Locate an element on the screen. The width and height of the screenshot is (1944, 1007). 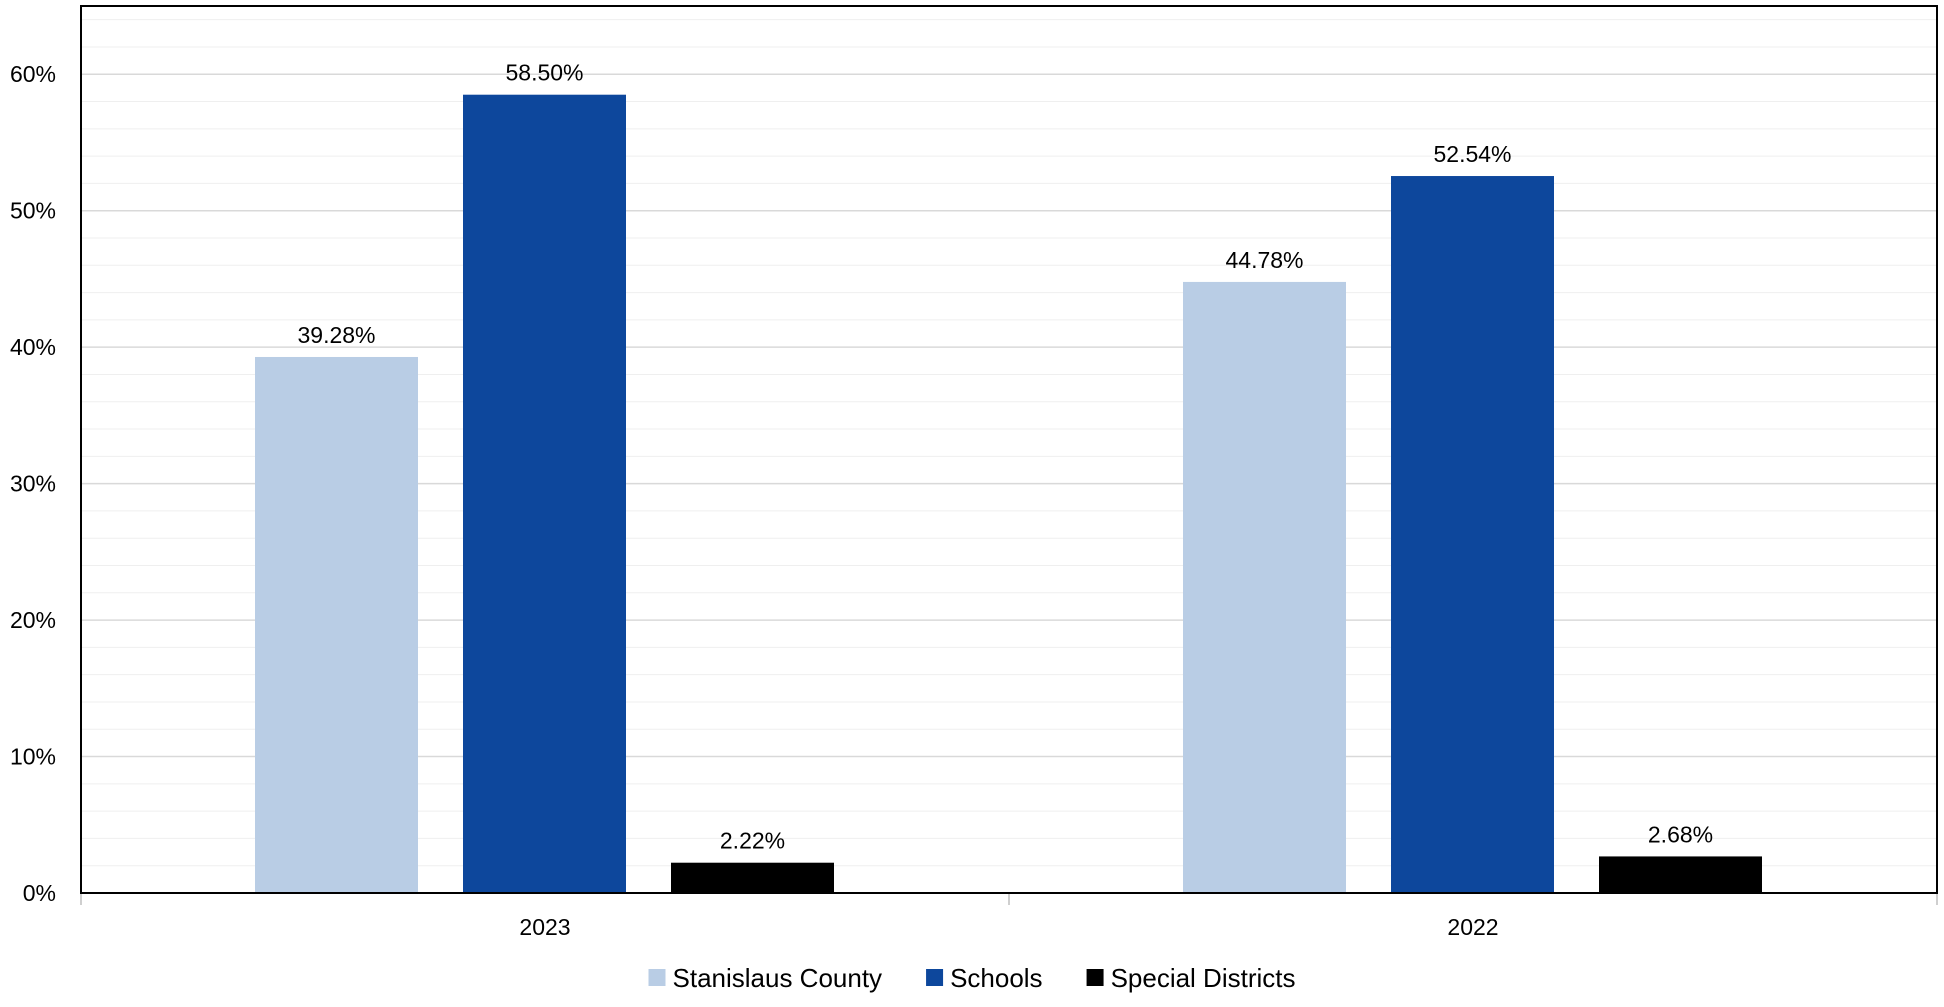
bar-special-districts-2023 is located at coordinates (752, 877).